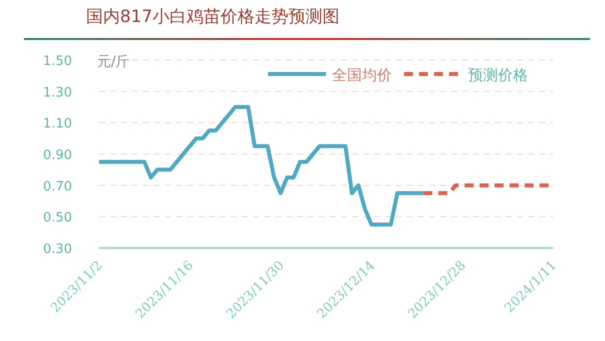 The width and height of the screenshot is (605, 341). What do you see at coordinates (57, 61) in the screenshot?
I see `y-tick-label: 1.50` at bounding box center [57, 61].